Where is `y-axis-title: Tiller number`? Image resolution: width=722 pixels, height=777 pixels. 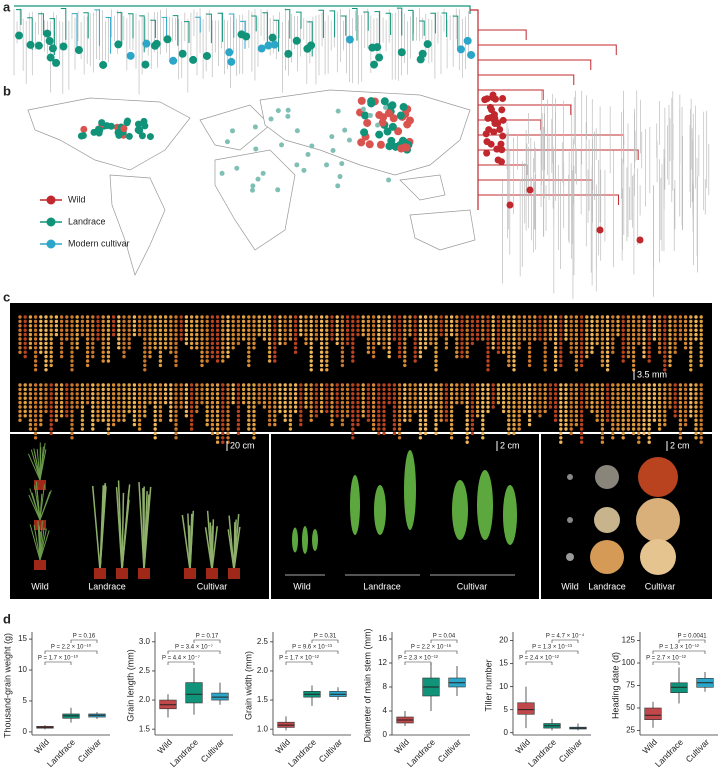
y-axis-title: Tiller number is located at coordinates (488, 685).